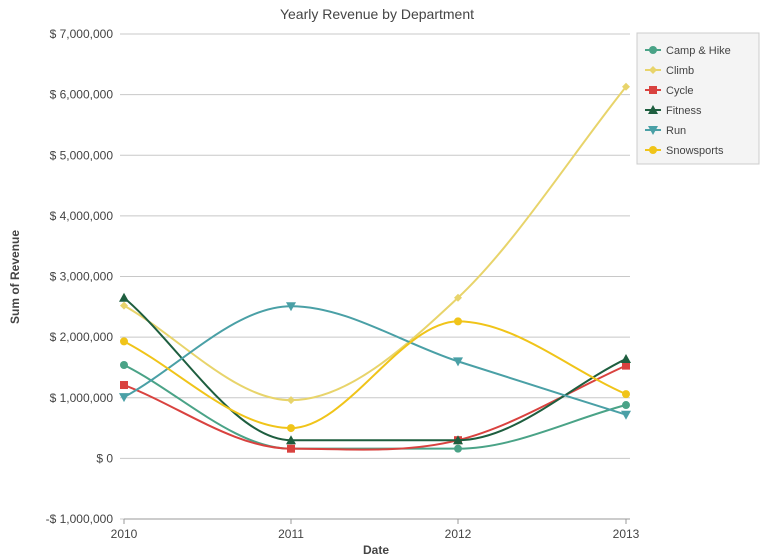  Describe the element at coordinates (82, 337) in the screenshot. I see `y-tick-label: $ 2,000,000` at that location.